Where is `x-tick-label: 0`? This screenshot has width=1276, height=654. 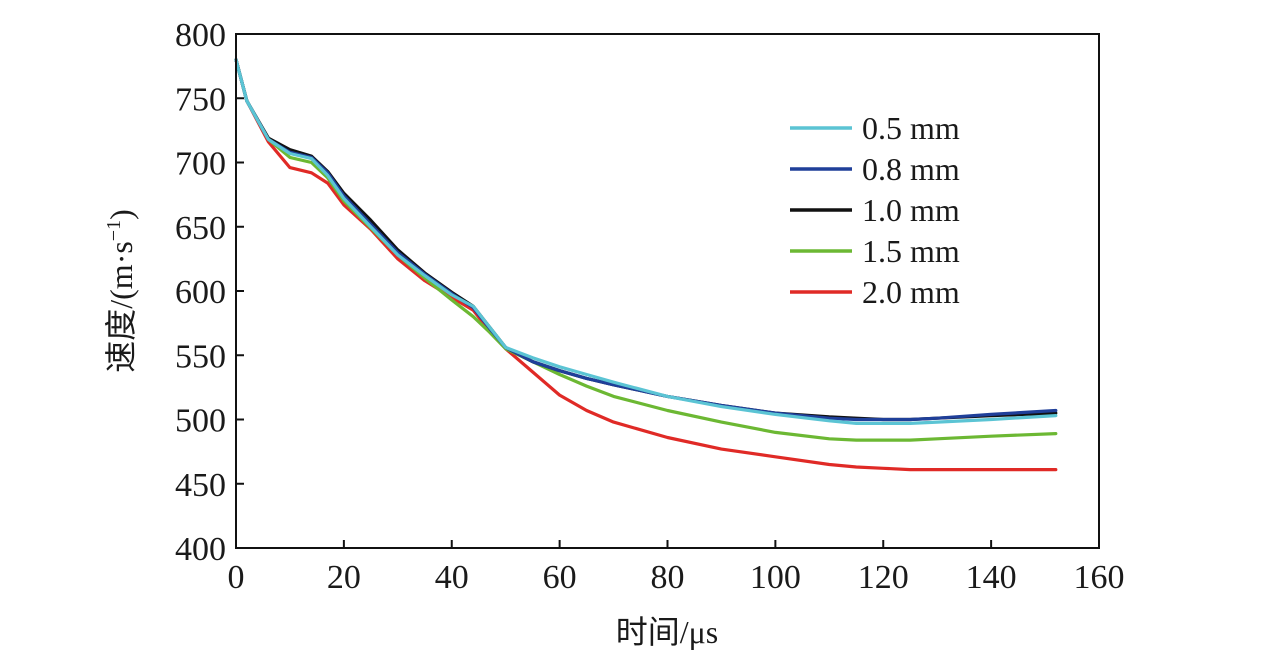
x-tick-label: 0 is located at coordinates (236, 577).